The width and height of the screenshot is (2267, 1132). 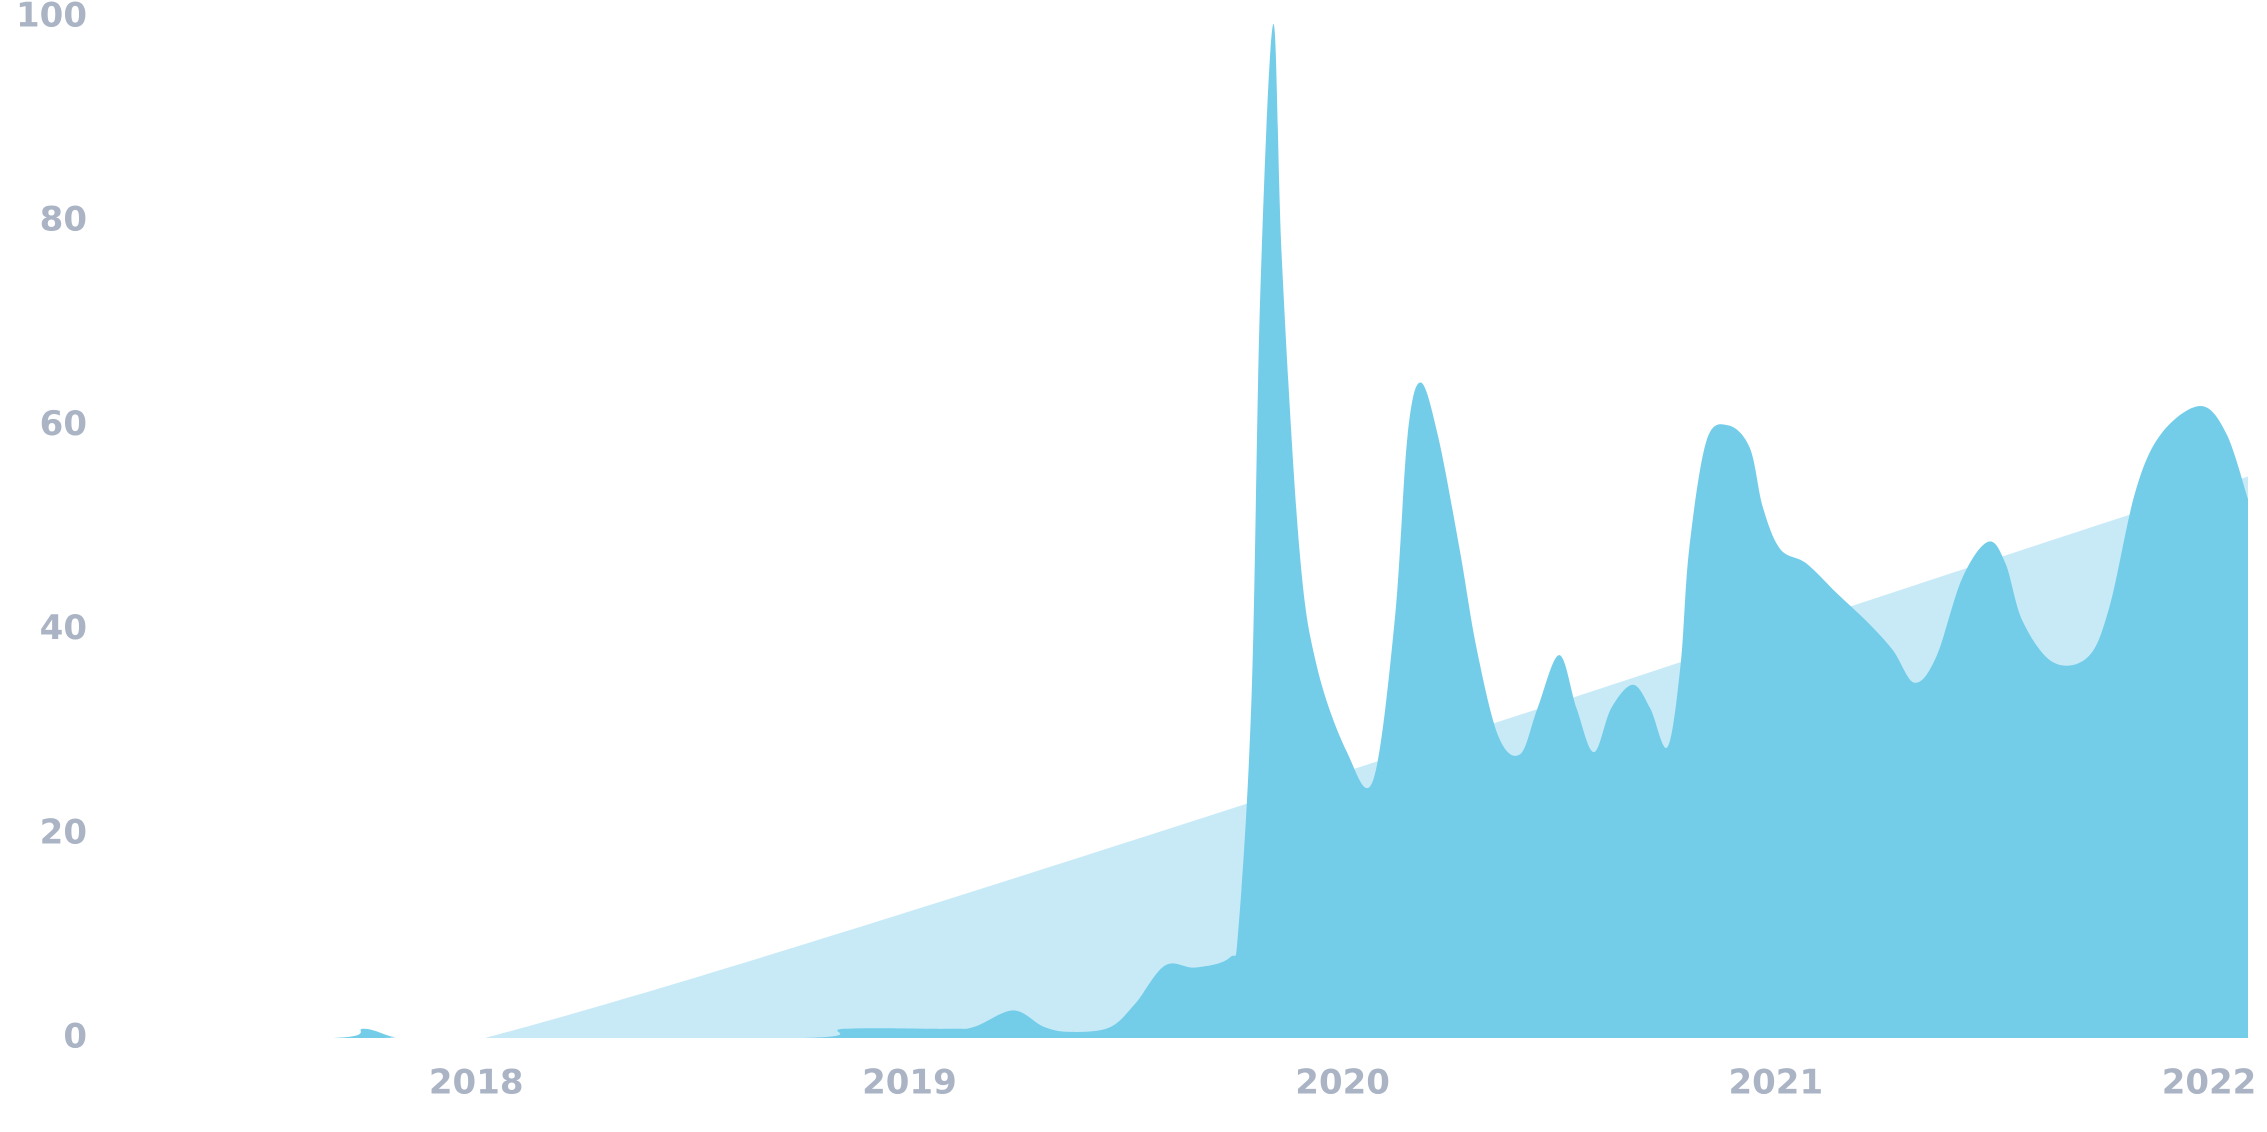 What do you see at coordinates (63, 424) in the screenshot?
I see `y-tick-label: 60` at bounding box center [63, 424].